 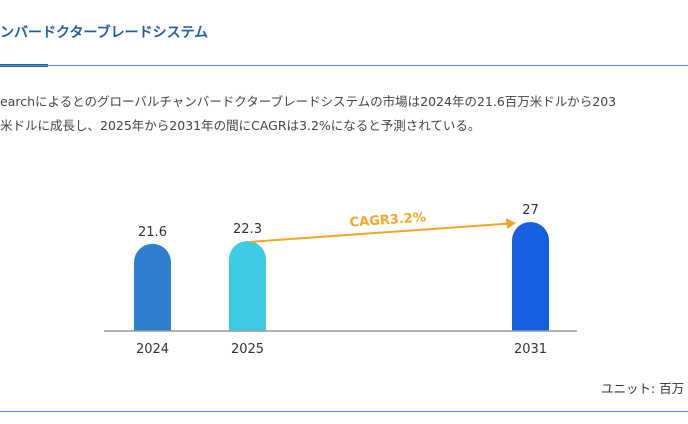 I want to click on cagr-arrow-line, so click(x=379, y=232).